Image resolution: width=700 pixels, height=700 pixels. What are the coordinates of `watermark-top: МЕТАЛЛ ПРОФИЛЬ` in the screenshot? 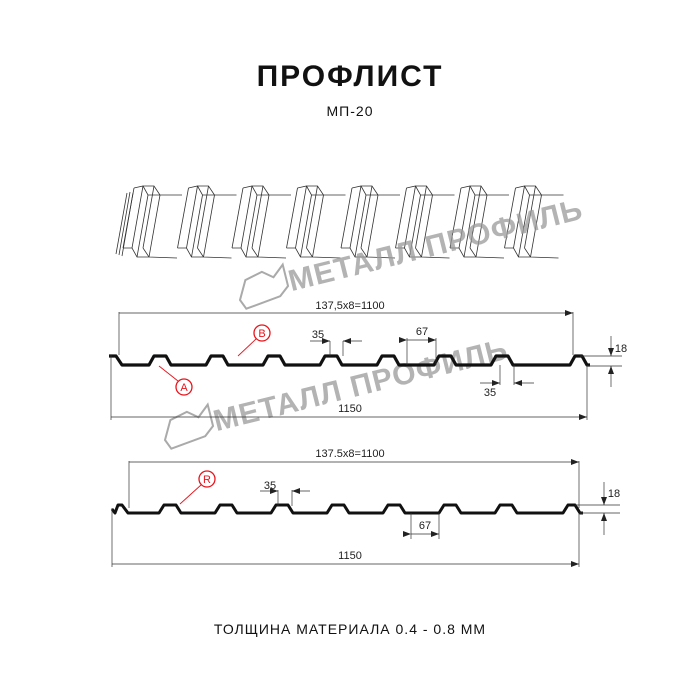 It's located at (412, 251).